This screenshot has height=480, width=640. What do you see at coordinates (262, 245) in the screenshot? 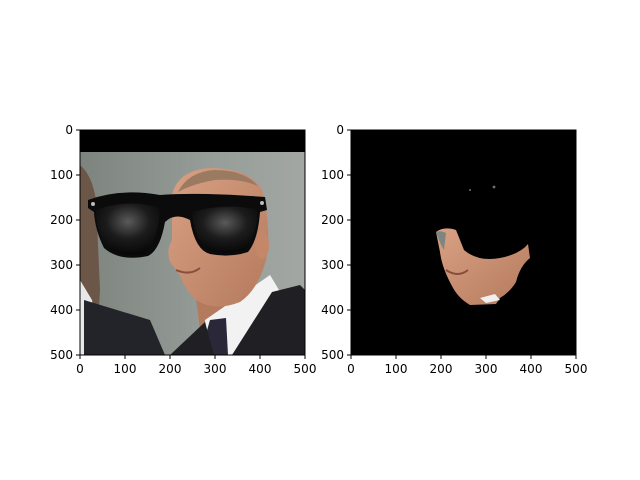
I see `ear` at bounding box center [262, 245].